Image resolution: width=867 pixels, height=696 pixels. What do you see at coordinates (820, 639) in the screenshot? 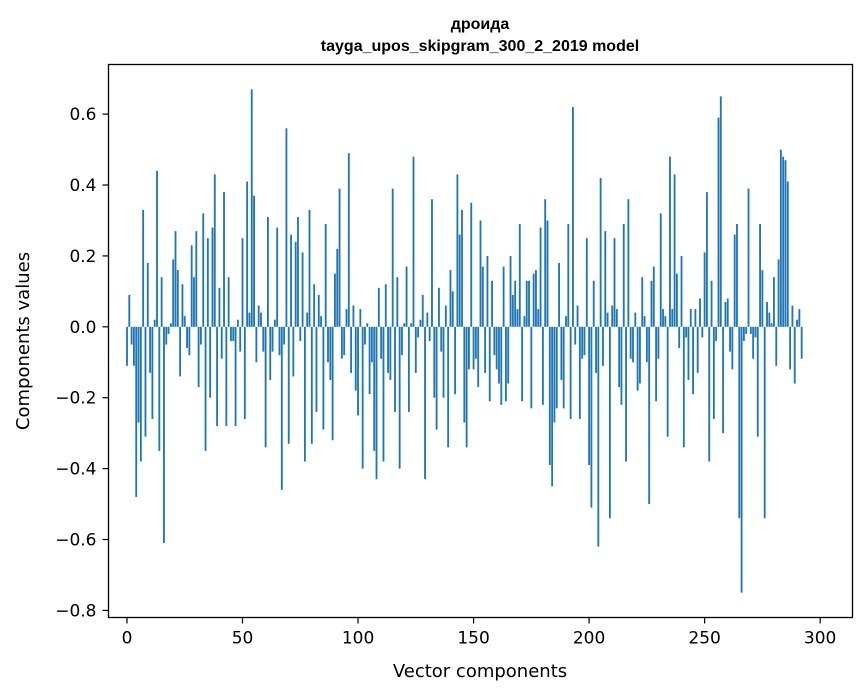
I see `x-tick-label: 300` at bounding box center [820, 639].